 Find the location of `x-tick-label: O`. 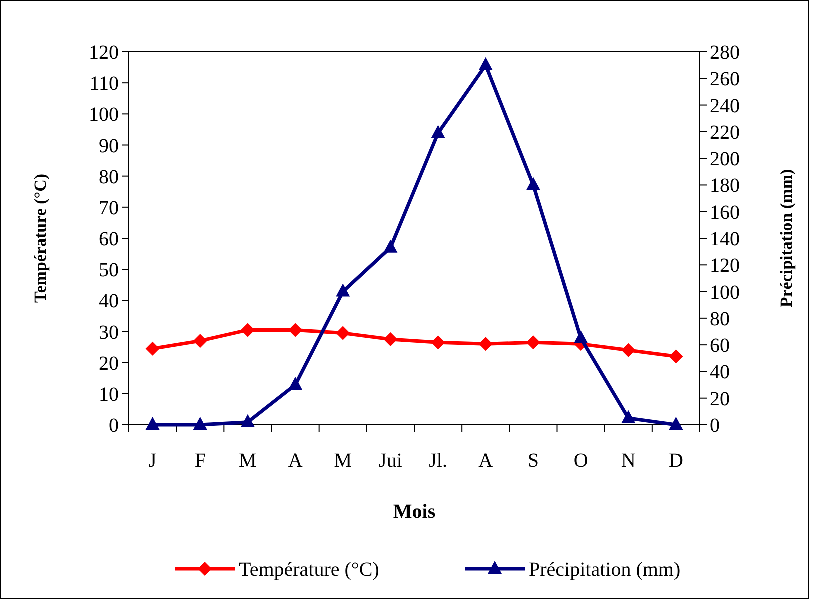

x-tick-label: O is located at coordinates (581, 461).